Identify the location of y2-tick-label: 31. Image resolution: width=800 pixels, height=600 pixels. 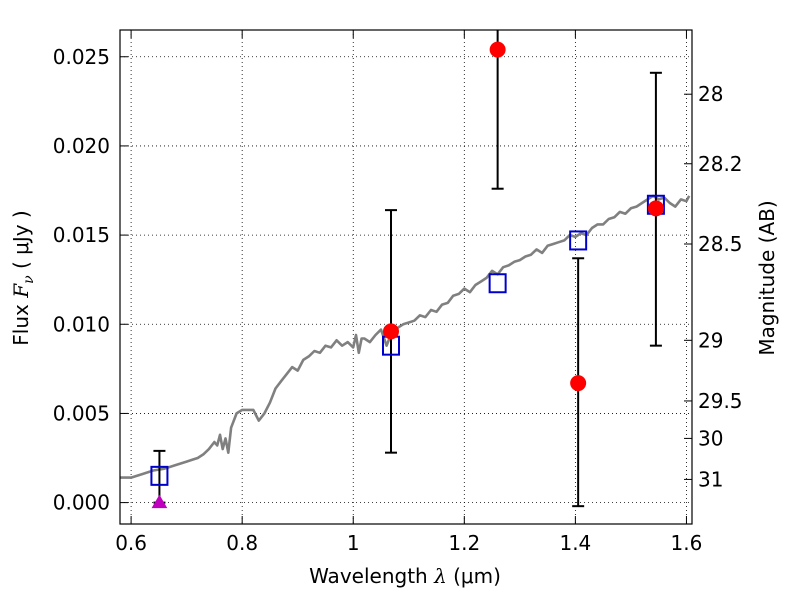
(710, 479).